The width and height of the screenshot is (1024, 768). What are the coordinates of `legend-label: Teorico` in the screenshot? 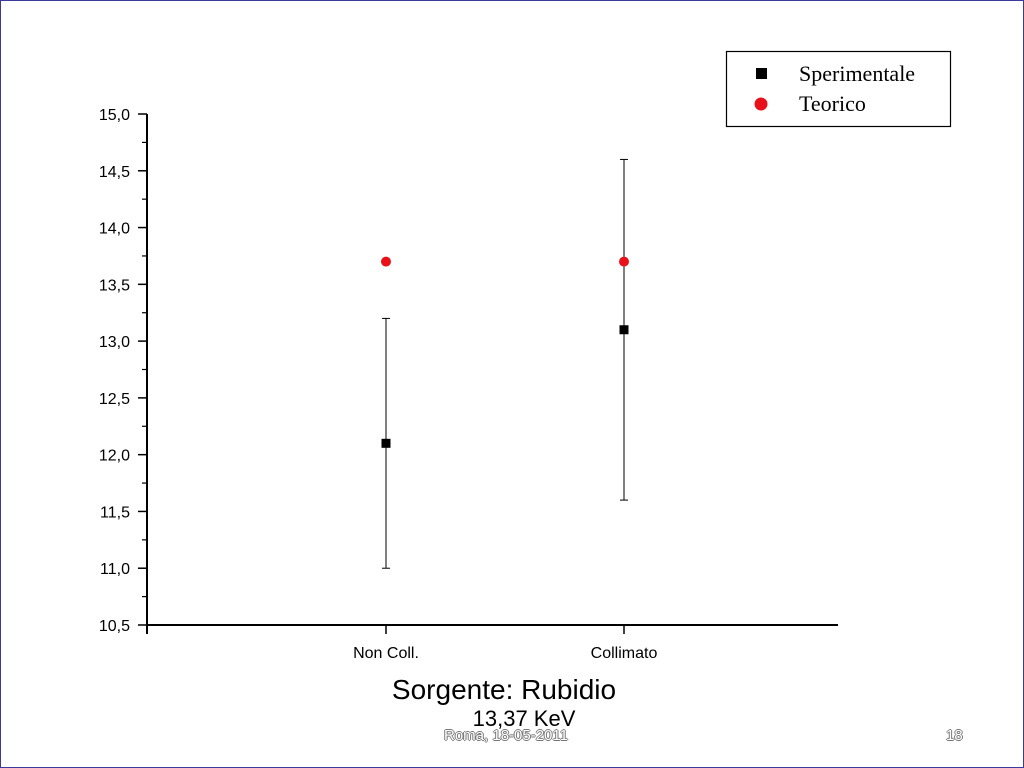 It's located at (832, 103).